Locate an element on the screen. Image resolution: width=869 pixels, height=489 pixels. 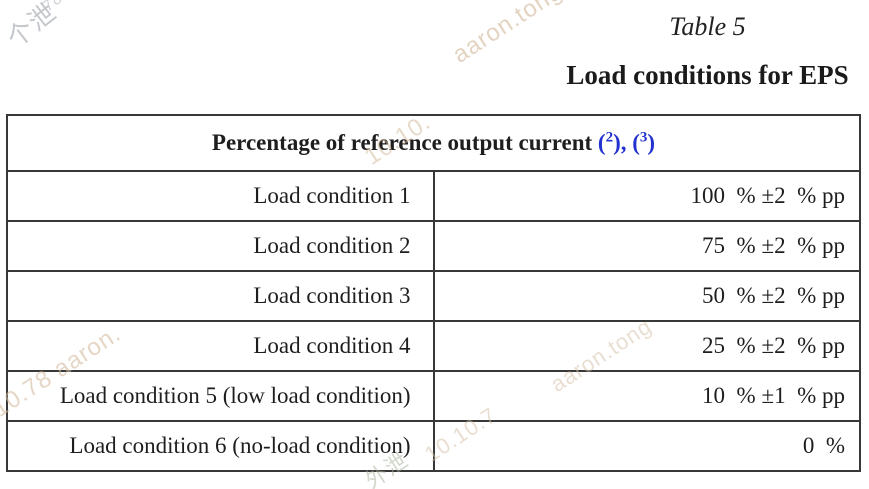
table-row: Load condition 3 50 % ±2 % pp is located at coordinates (433, 296).